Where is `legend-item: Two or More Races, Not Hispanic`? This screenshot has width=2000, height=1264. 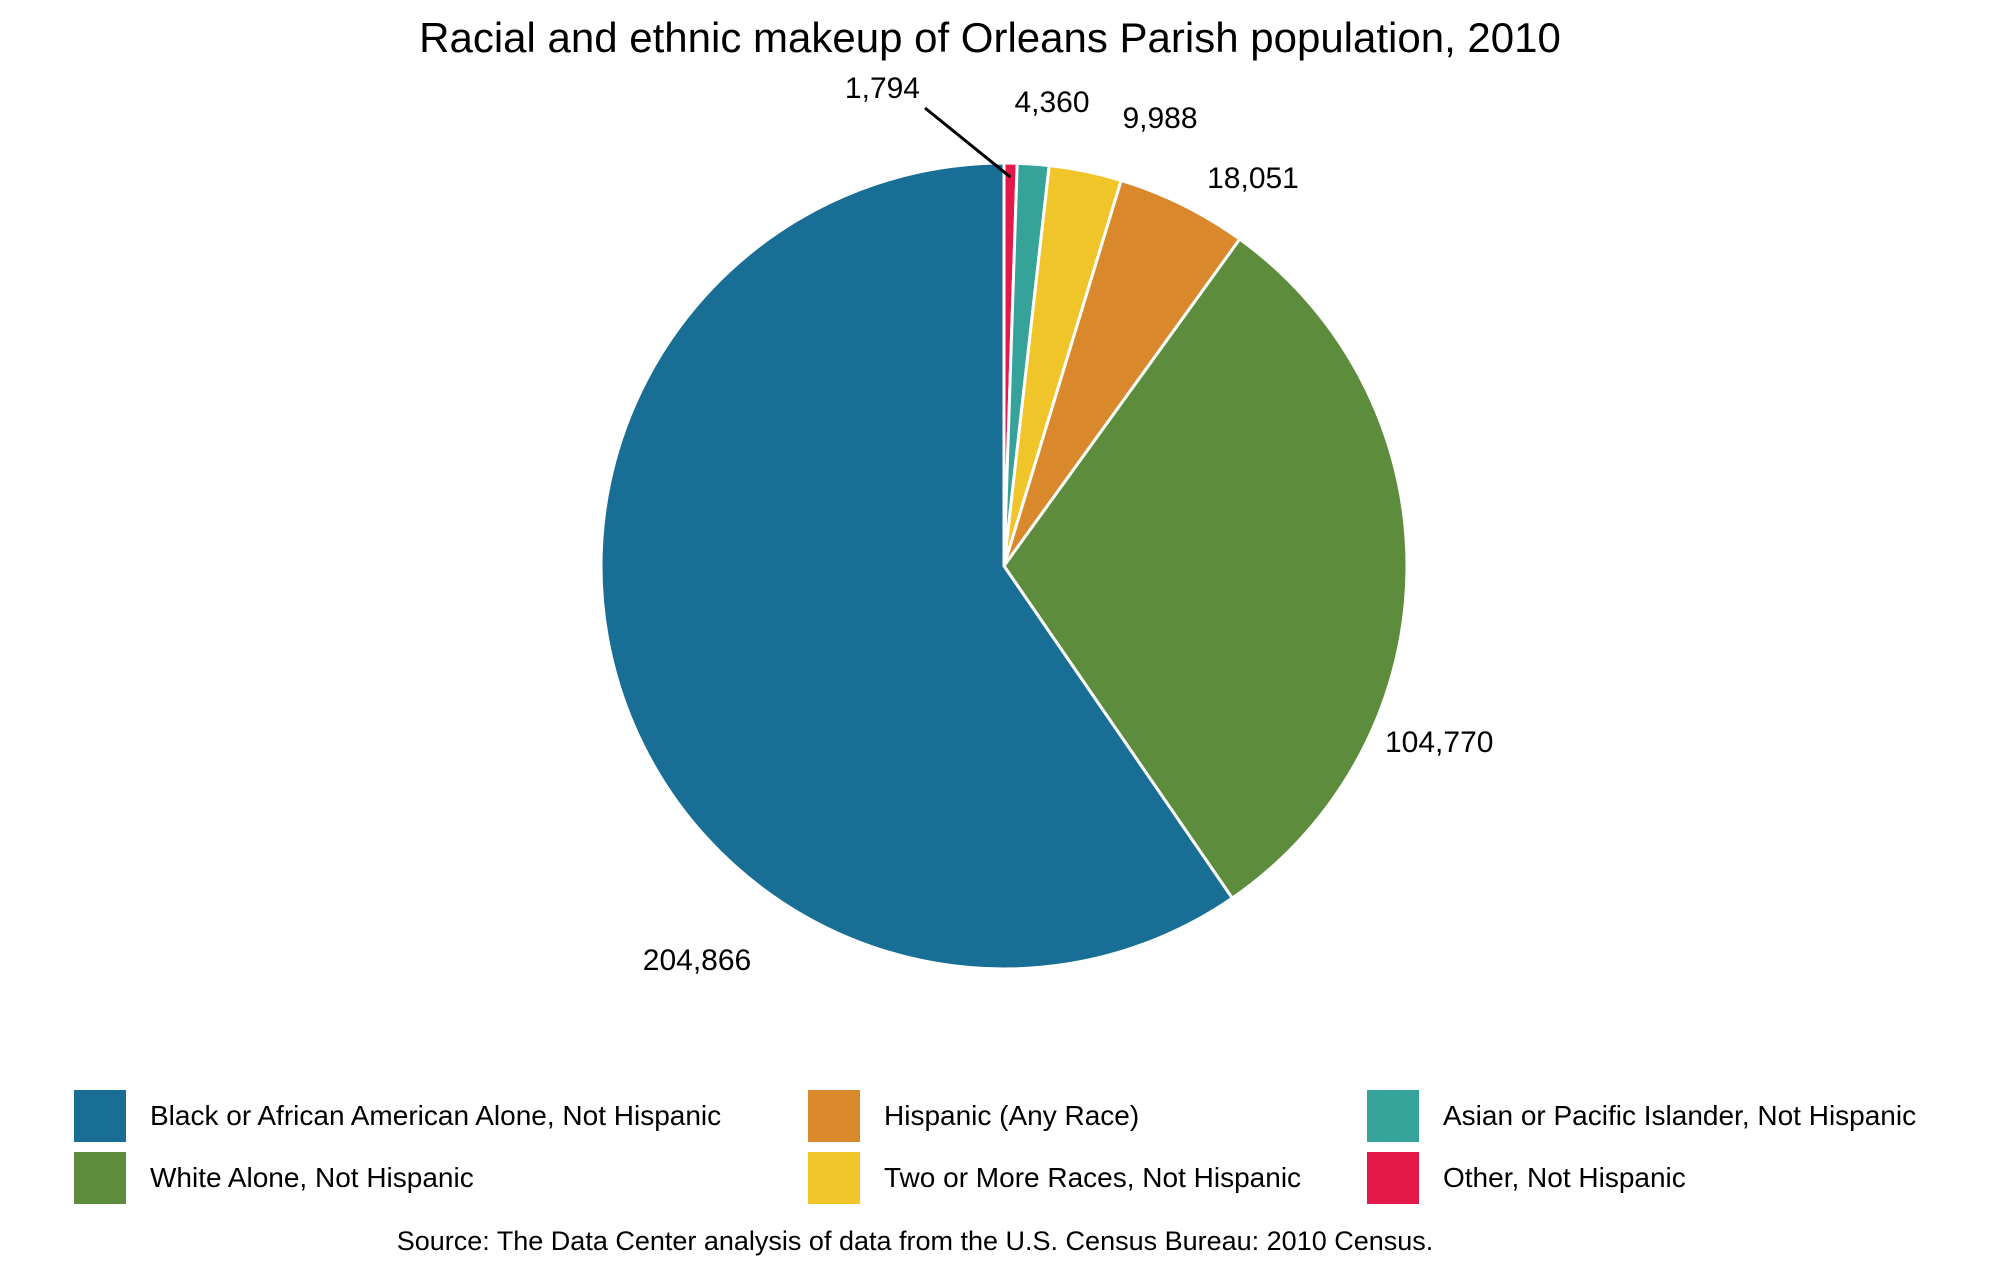
legend-item: Two or More Races, Not Hispanic is located at coordinates (1054, 1178).